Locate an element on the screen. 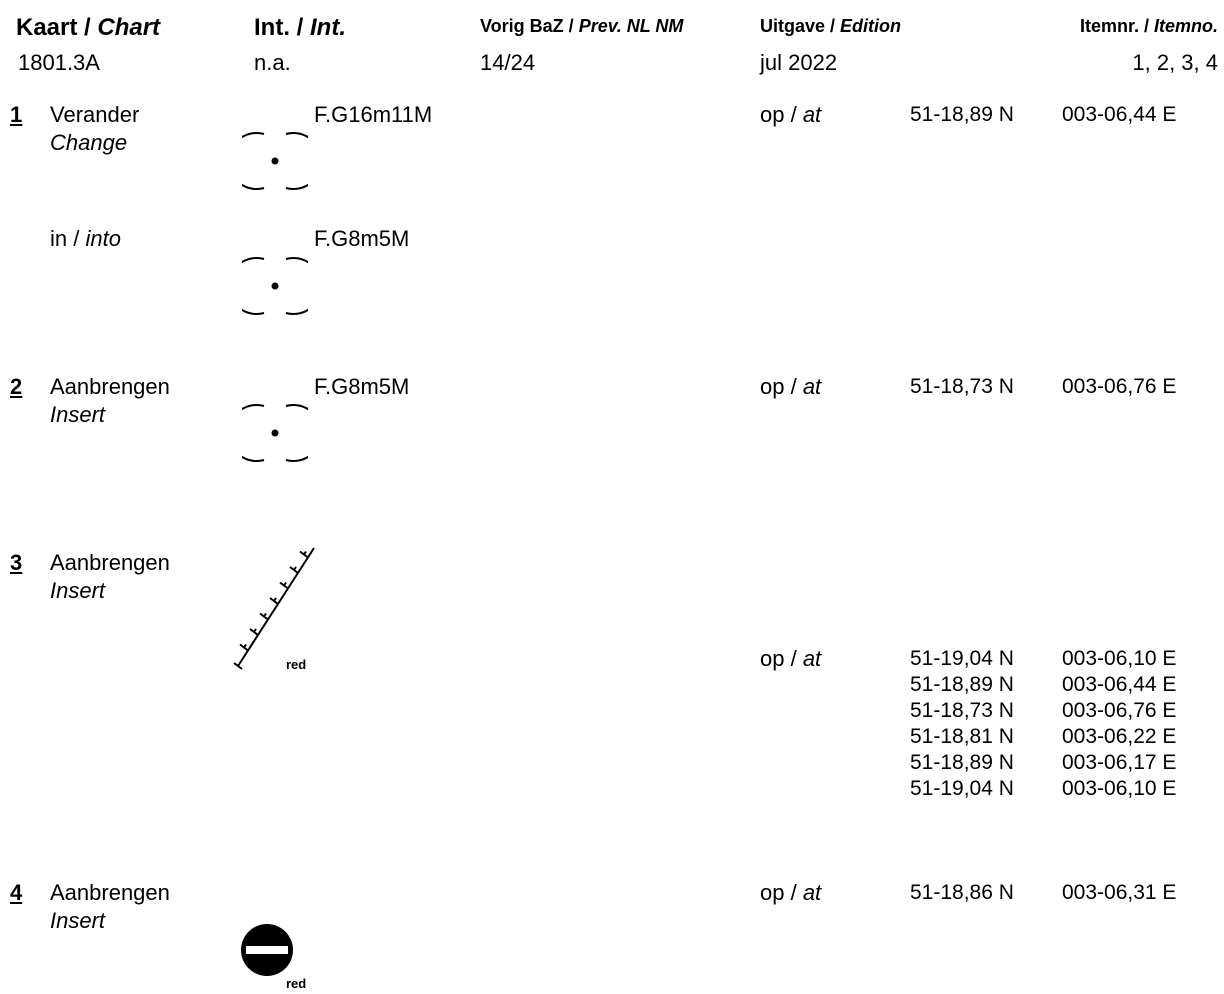  coord-lon: 003-06,31 E is located at coordinates (1119, 892).